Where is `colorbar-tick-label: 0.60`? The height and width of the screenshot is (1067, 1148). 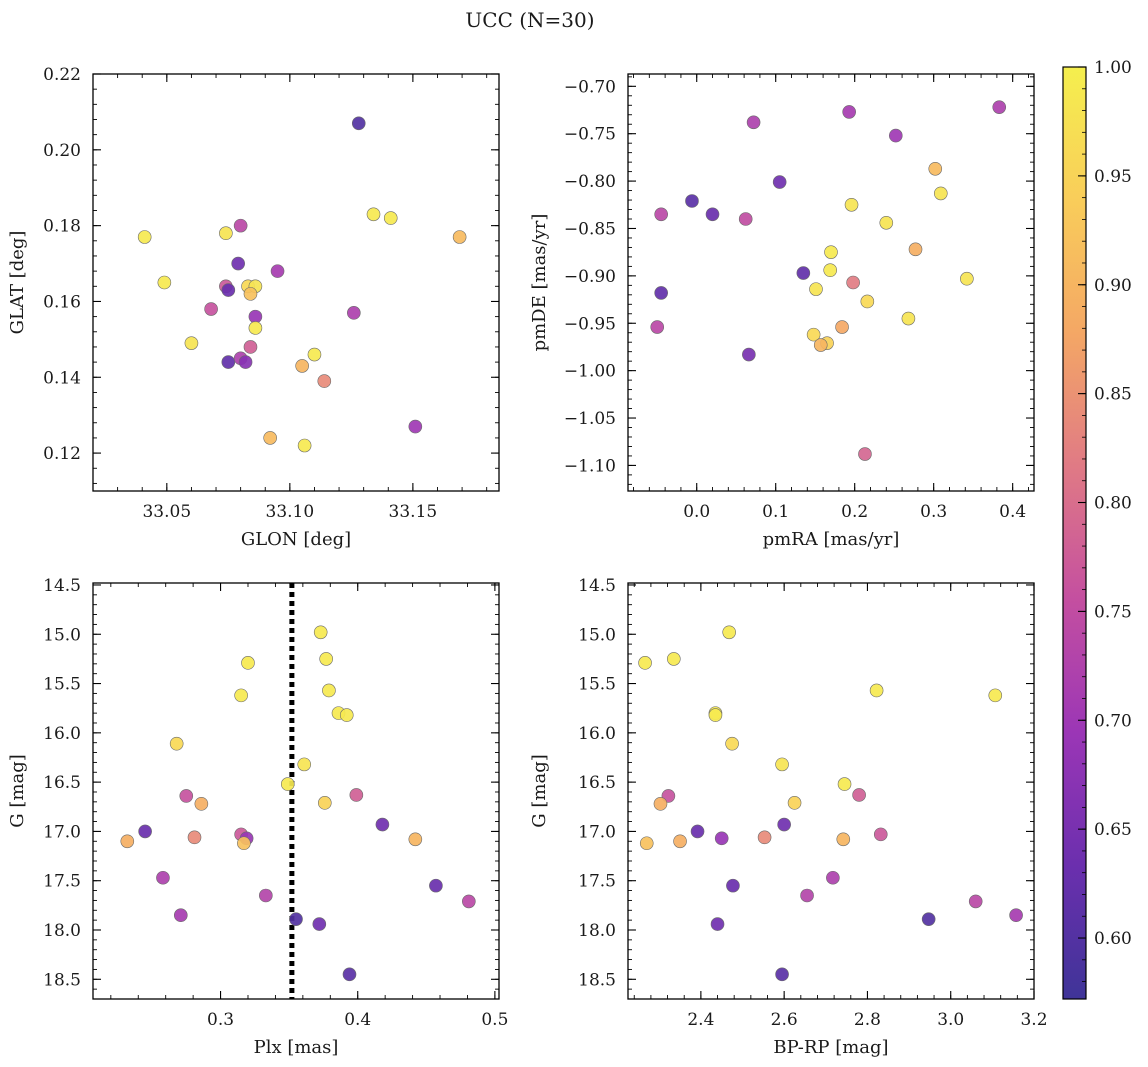 colorbar-tick-label: 0.60 is located at coordinates (1113, 939).